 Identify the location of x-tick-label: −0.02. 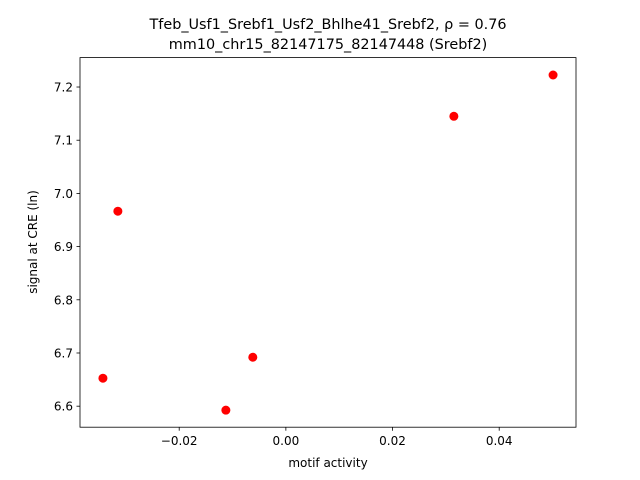
(179, 441).